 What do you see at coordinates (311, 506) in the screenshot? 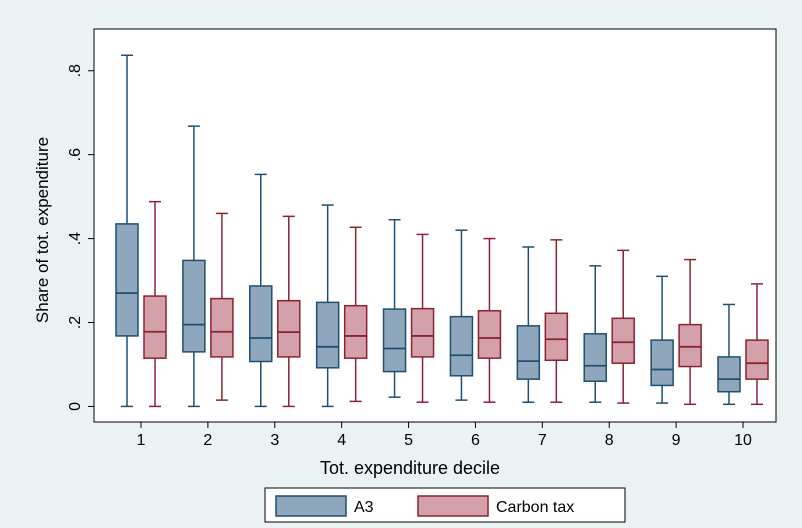
I see `legend-swatch-a3` at bounding box center [311, 506].